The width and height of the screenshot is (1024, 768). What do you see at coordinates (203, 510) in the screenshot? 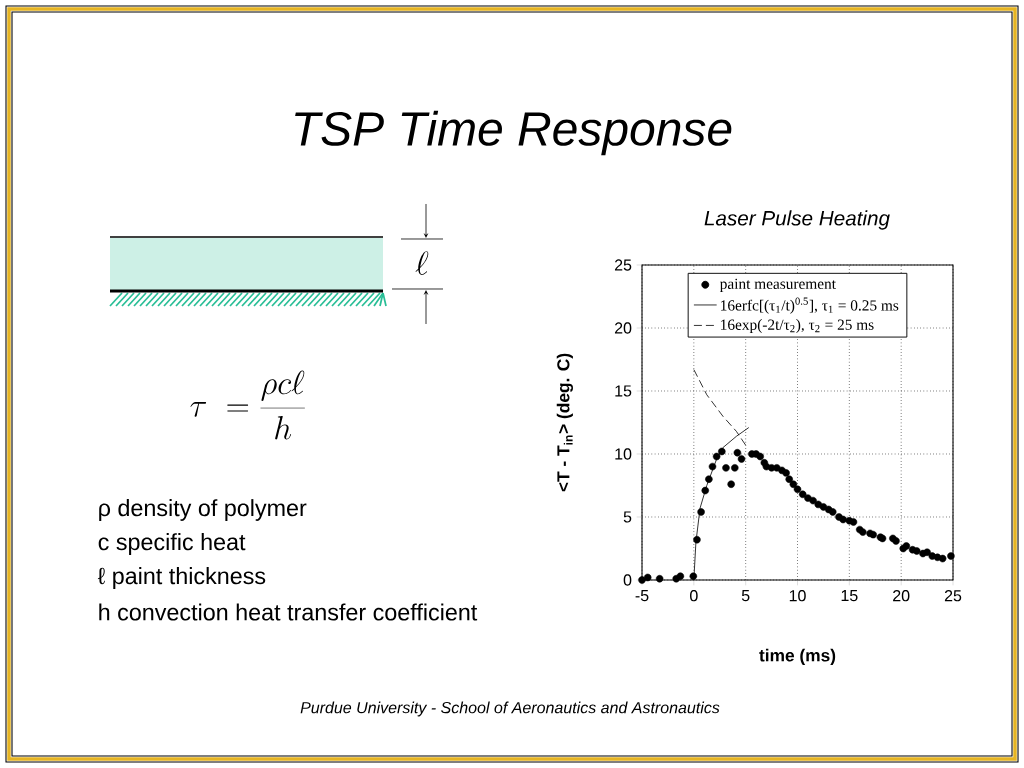
I see `text: ρ density of polymer` at bounding box center [203, 510].